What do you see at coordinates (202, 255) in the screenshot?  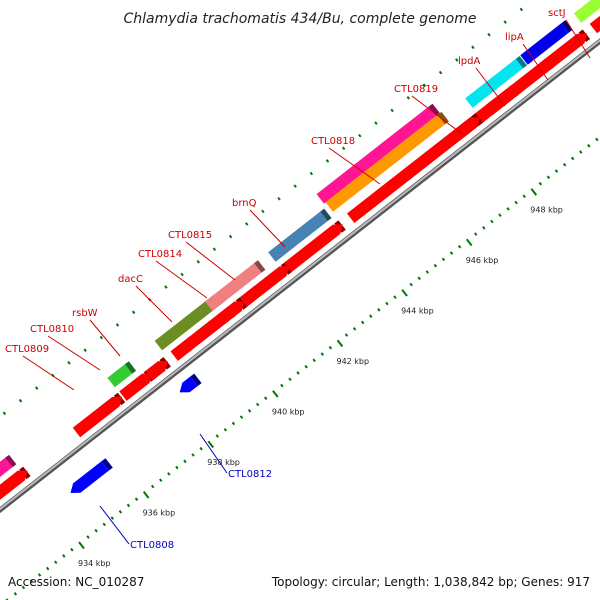 I see `gene-label-ctl0815: CTL0815` at bounding box center [202, 255].